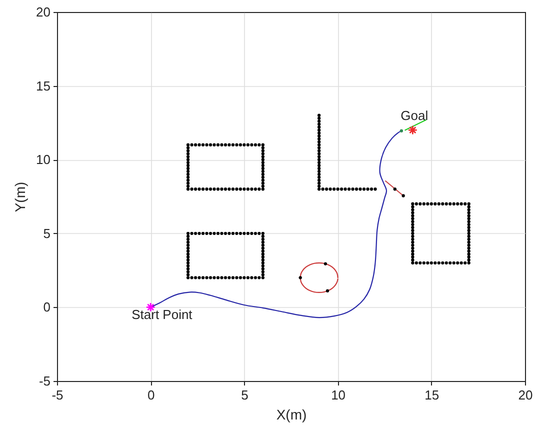 The height and width of the screenshot is (430, 541). I want to click on y-tick-label: 5, so click(46, 233).